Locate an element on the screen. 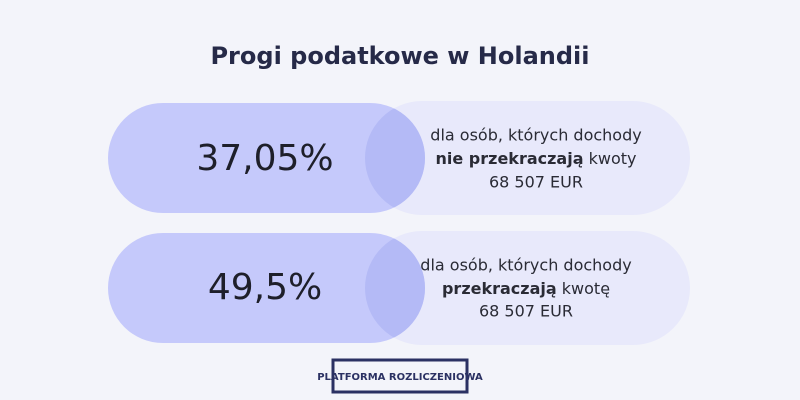 The image size is (800, 400). logo-text: PLATFORMA ROZLICZENIOWA is located at coordinates (400, 377).